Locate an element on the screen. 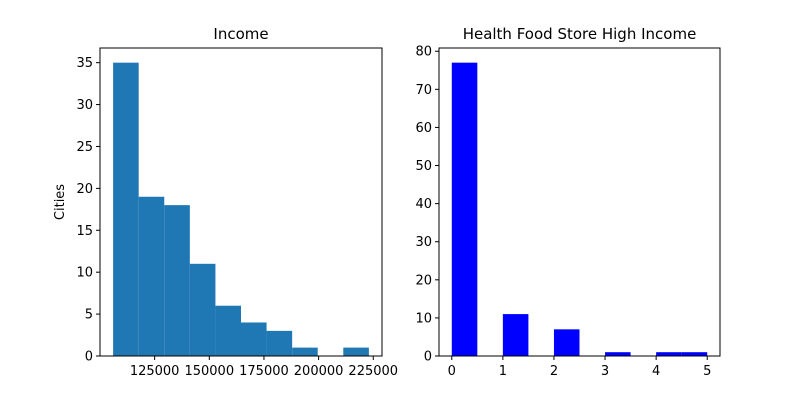 Image resolution: width=800 pixels, height=400 pixels. x-tick-label: 1 is located at coordinates (503, 371).